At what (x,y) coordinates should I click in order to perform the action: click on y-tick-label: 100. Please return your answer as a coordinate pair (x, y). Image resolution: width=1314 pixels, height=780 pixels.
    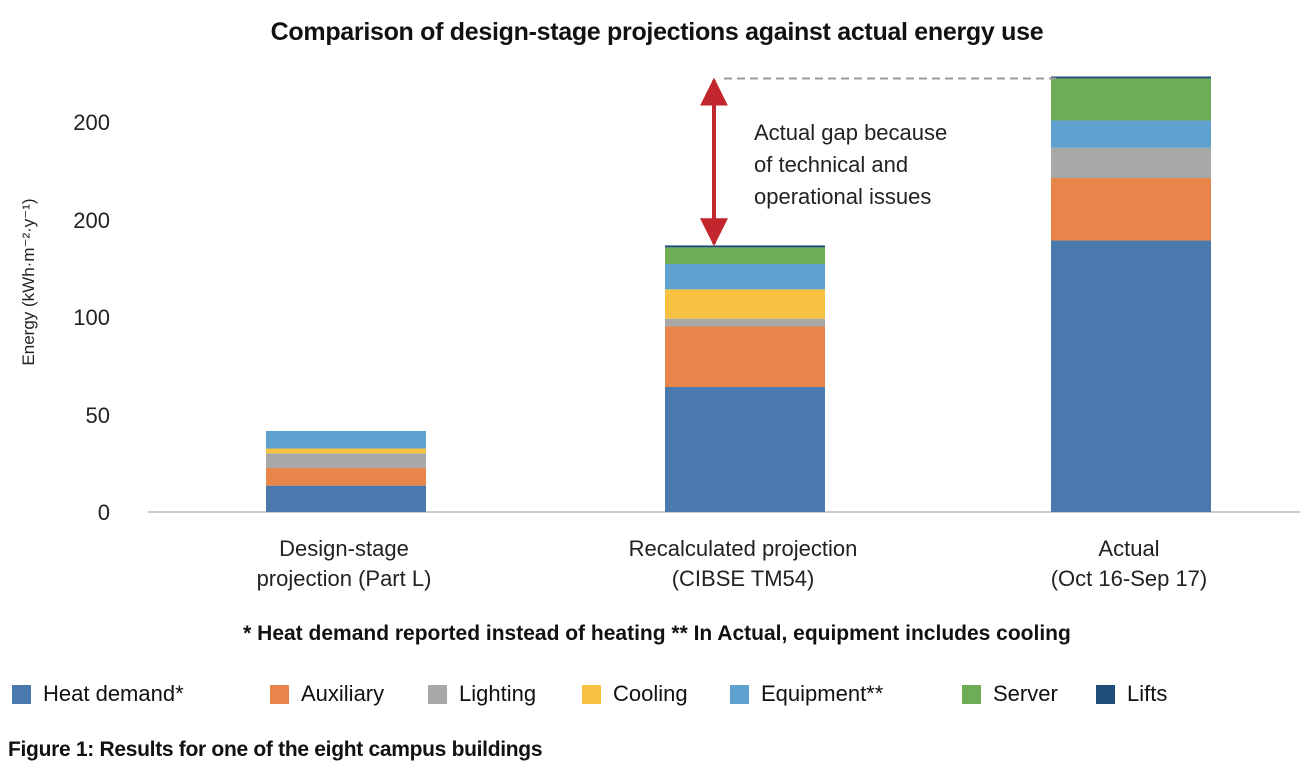
    Looking at the image, I should click on (91, 317).